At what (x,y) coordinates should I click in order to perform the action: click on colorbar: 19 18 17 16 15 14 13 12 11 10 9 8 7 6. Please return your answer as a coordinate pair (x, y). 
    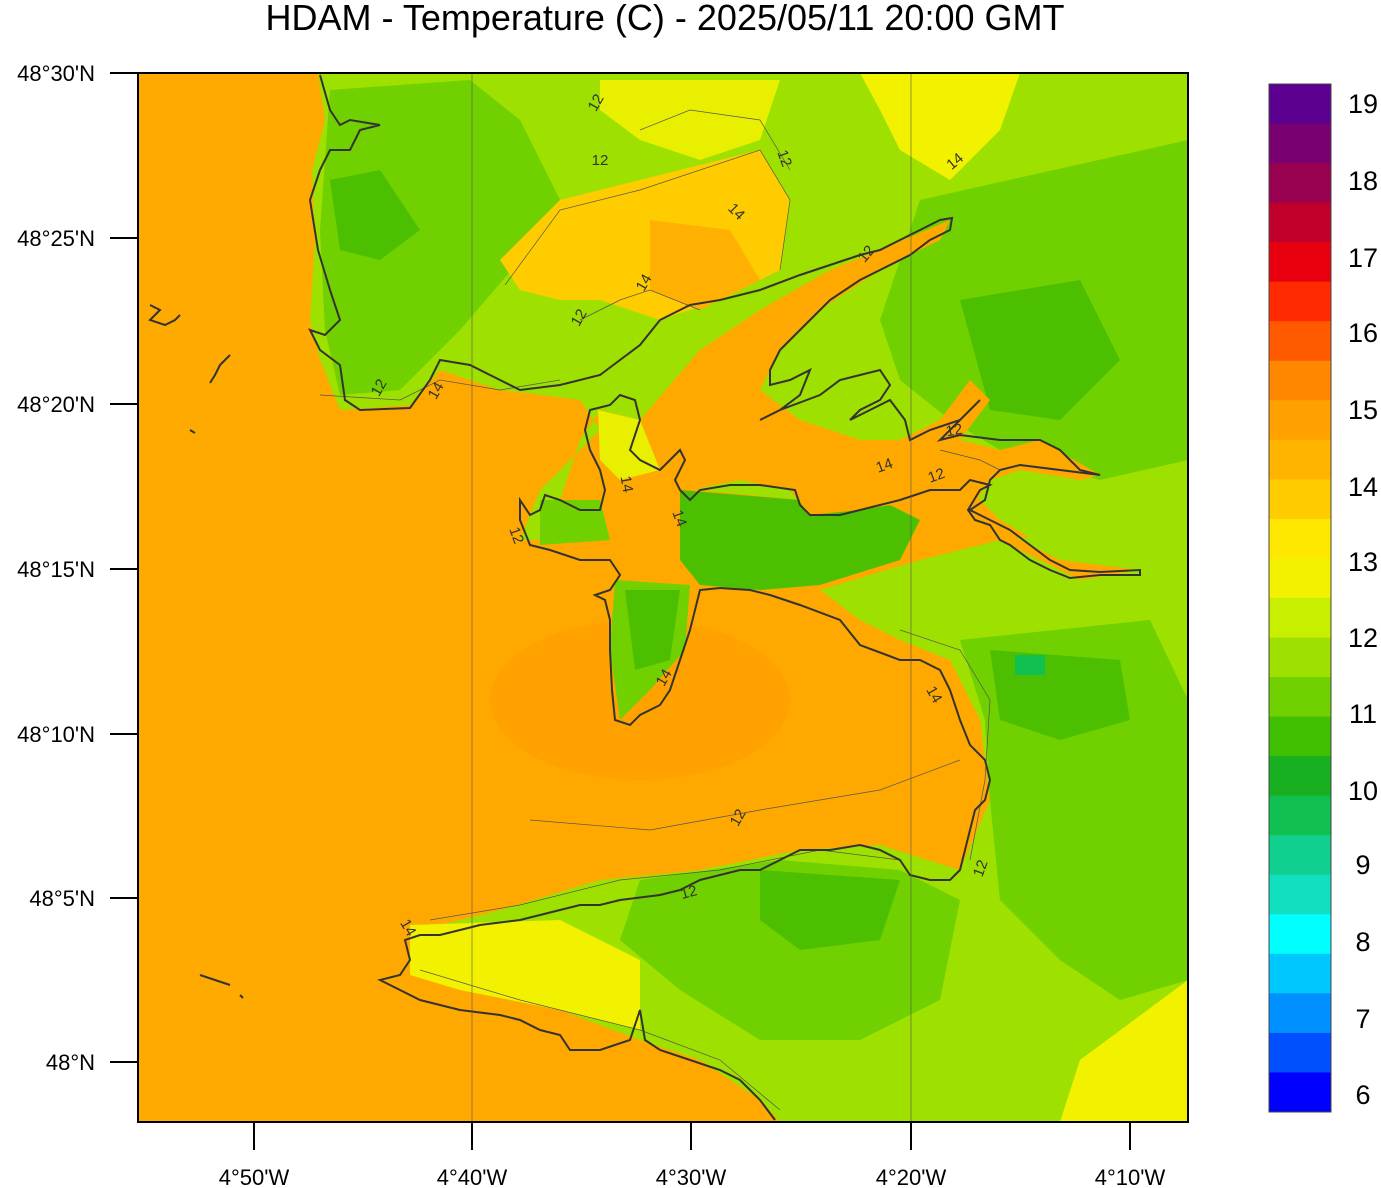
    Looking at the image, I should click on (1323, 598).